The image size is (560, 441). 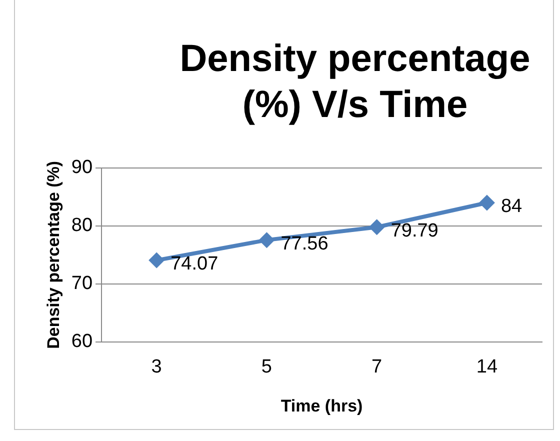 I want to click on data-label: 84, so click(x=511, y=206).